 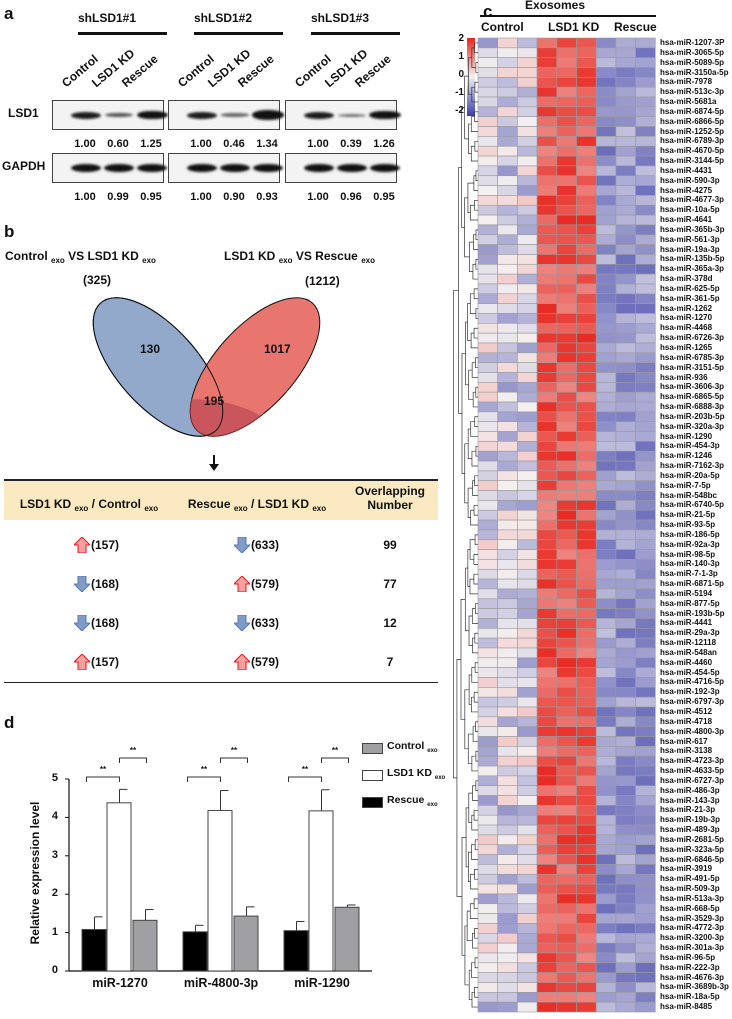 I want to click on title-text: LSD1 KD, so click(x=250, y=256).